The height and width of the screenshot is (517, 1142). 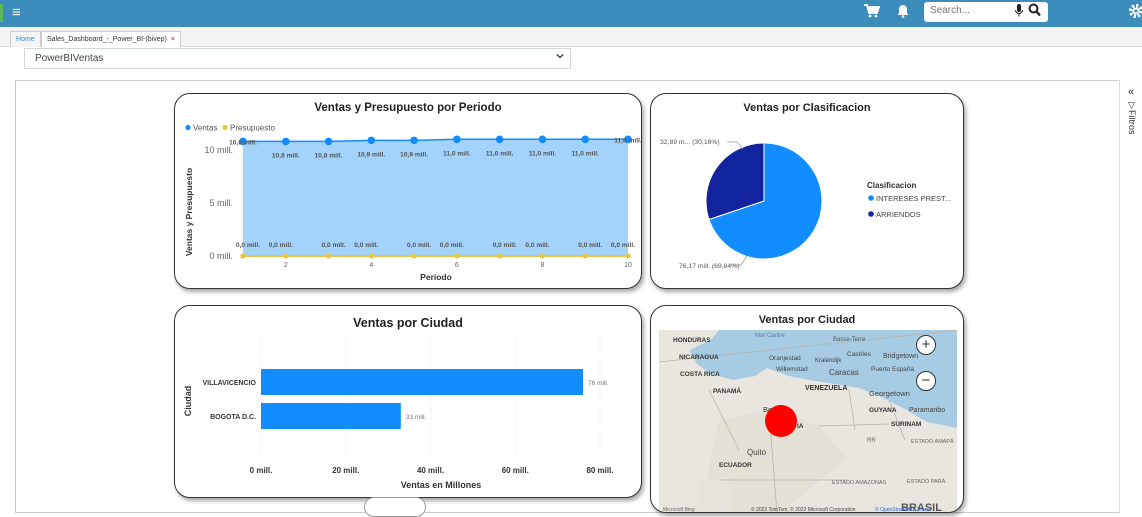 What do you see at coordinates (926, 345) in the screenshot?
I see `zoom-in-button: +` at bounding box center [926, 345].